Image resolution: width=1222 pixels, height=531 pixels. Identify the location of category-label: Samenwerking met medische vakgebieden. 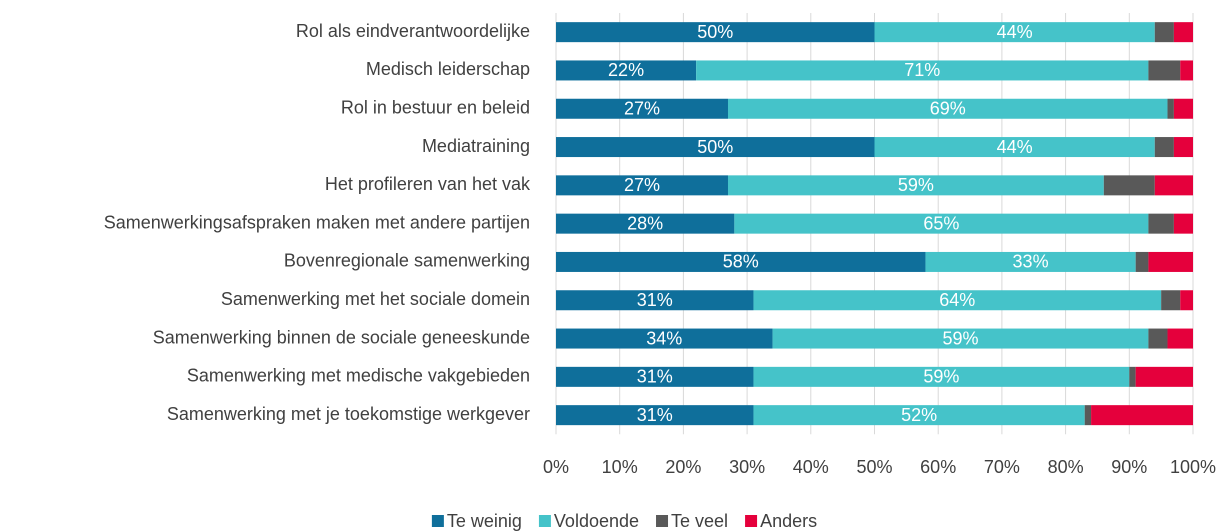
(358, 376).